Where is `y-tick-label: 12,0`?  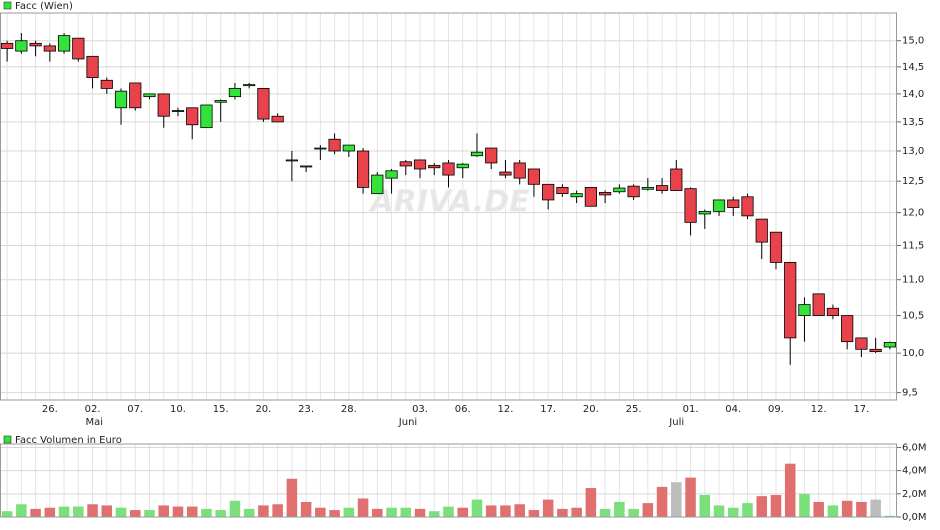 y-tick-label: 12,0 is located at coordinates (913, 213).